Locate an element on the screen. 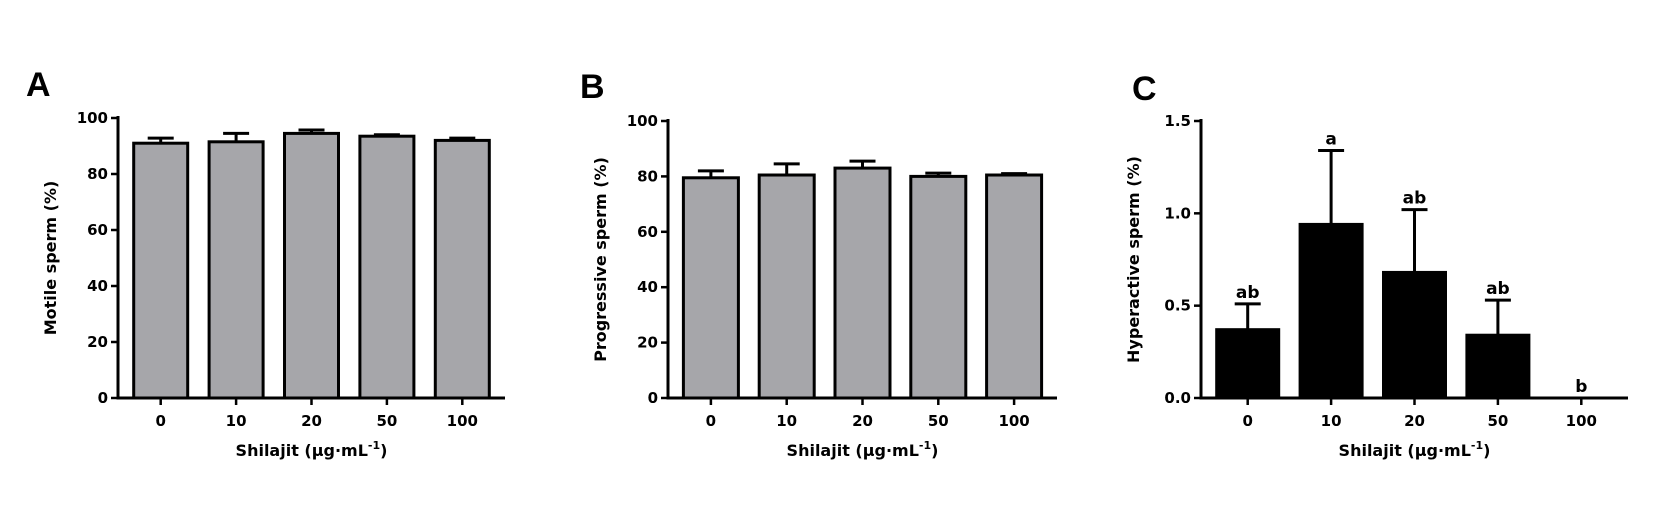 The height and width of the screenshot is (532, 1656). y-tick-label: 1.5 is located at coordinates (1177, 121).